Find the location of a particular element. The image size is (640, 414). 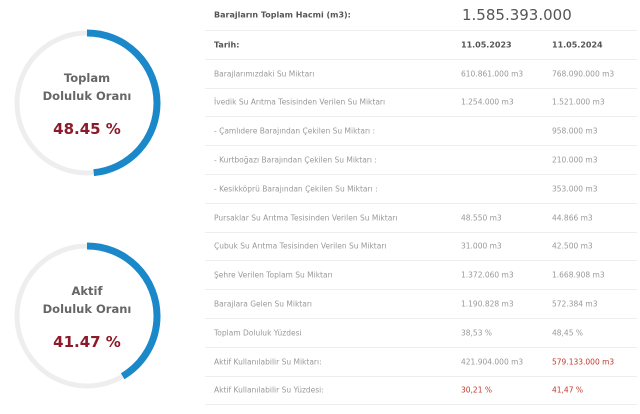

row-label: Şehre Verilen Toplam Su Miktarı is located at coordinates (273, 275).